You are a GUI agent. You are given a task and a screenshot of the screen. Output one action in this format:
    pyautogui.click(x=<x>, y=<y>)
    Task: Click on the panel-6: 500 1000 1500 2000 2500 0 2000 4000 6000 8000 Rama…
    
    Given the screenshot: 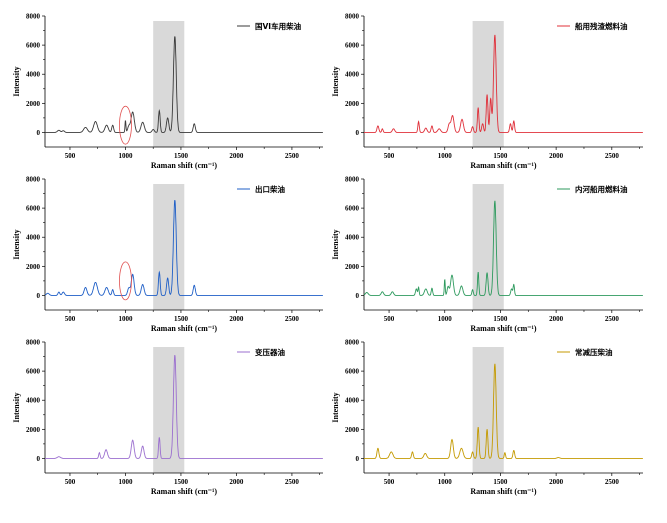 What is the action you would take?
    pyautogui.click(x=487, y=417)
    